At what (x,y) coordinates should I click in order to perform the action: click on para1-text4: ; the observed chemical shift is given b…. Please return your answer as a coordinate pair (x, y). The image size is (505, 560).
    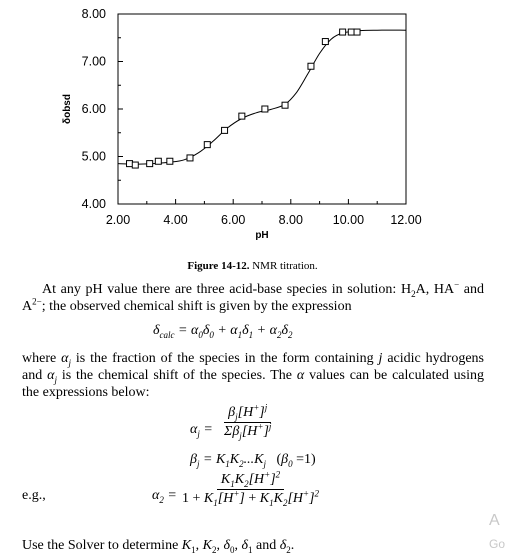
    Looking at the image, I should click on (196, 306).